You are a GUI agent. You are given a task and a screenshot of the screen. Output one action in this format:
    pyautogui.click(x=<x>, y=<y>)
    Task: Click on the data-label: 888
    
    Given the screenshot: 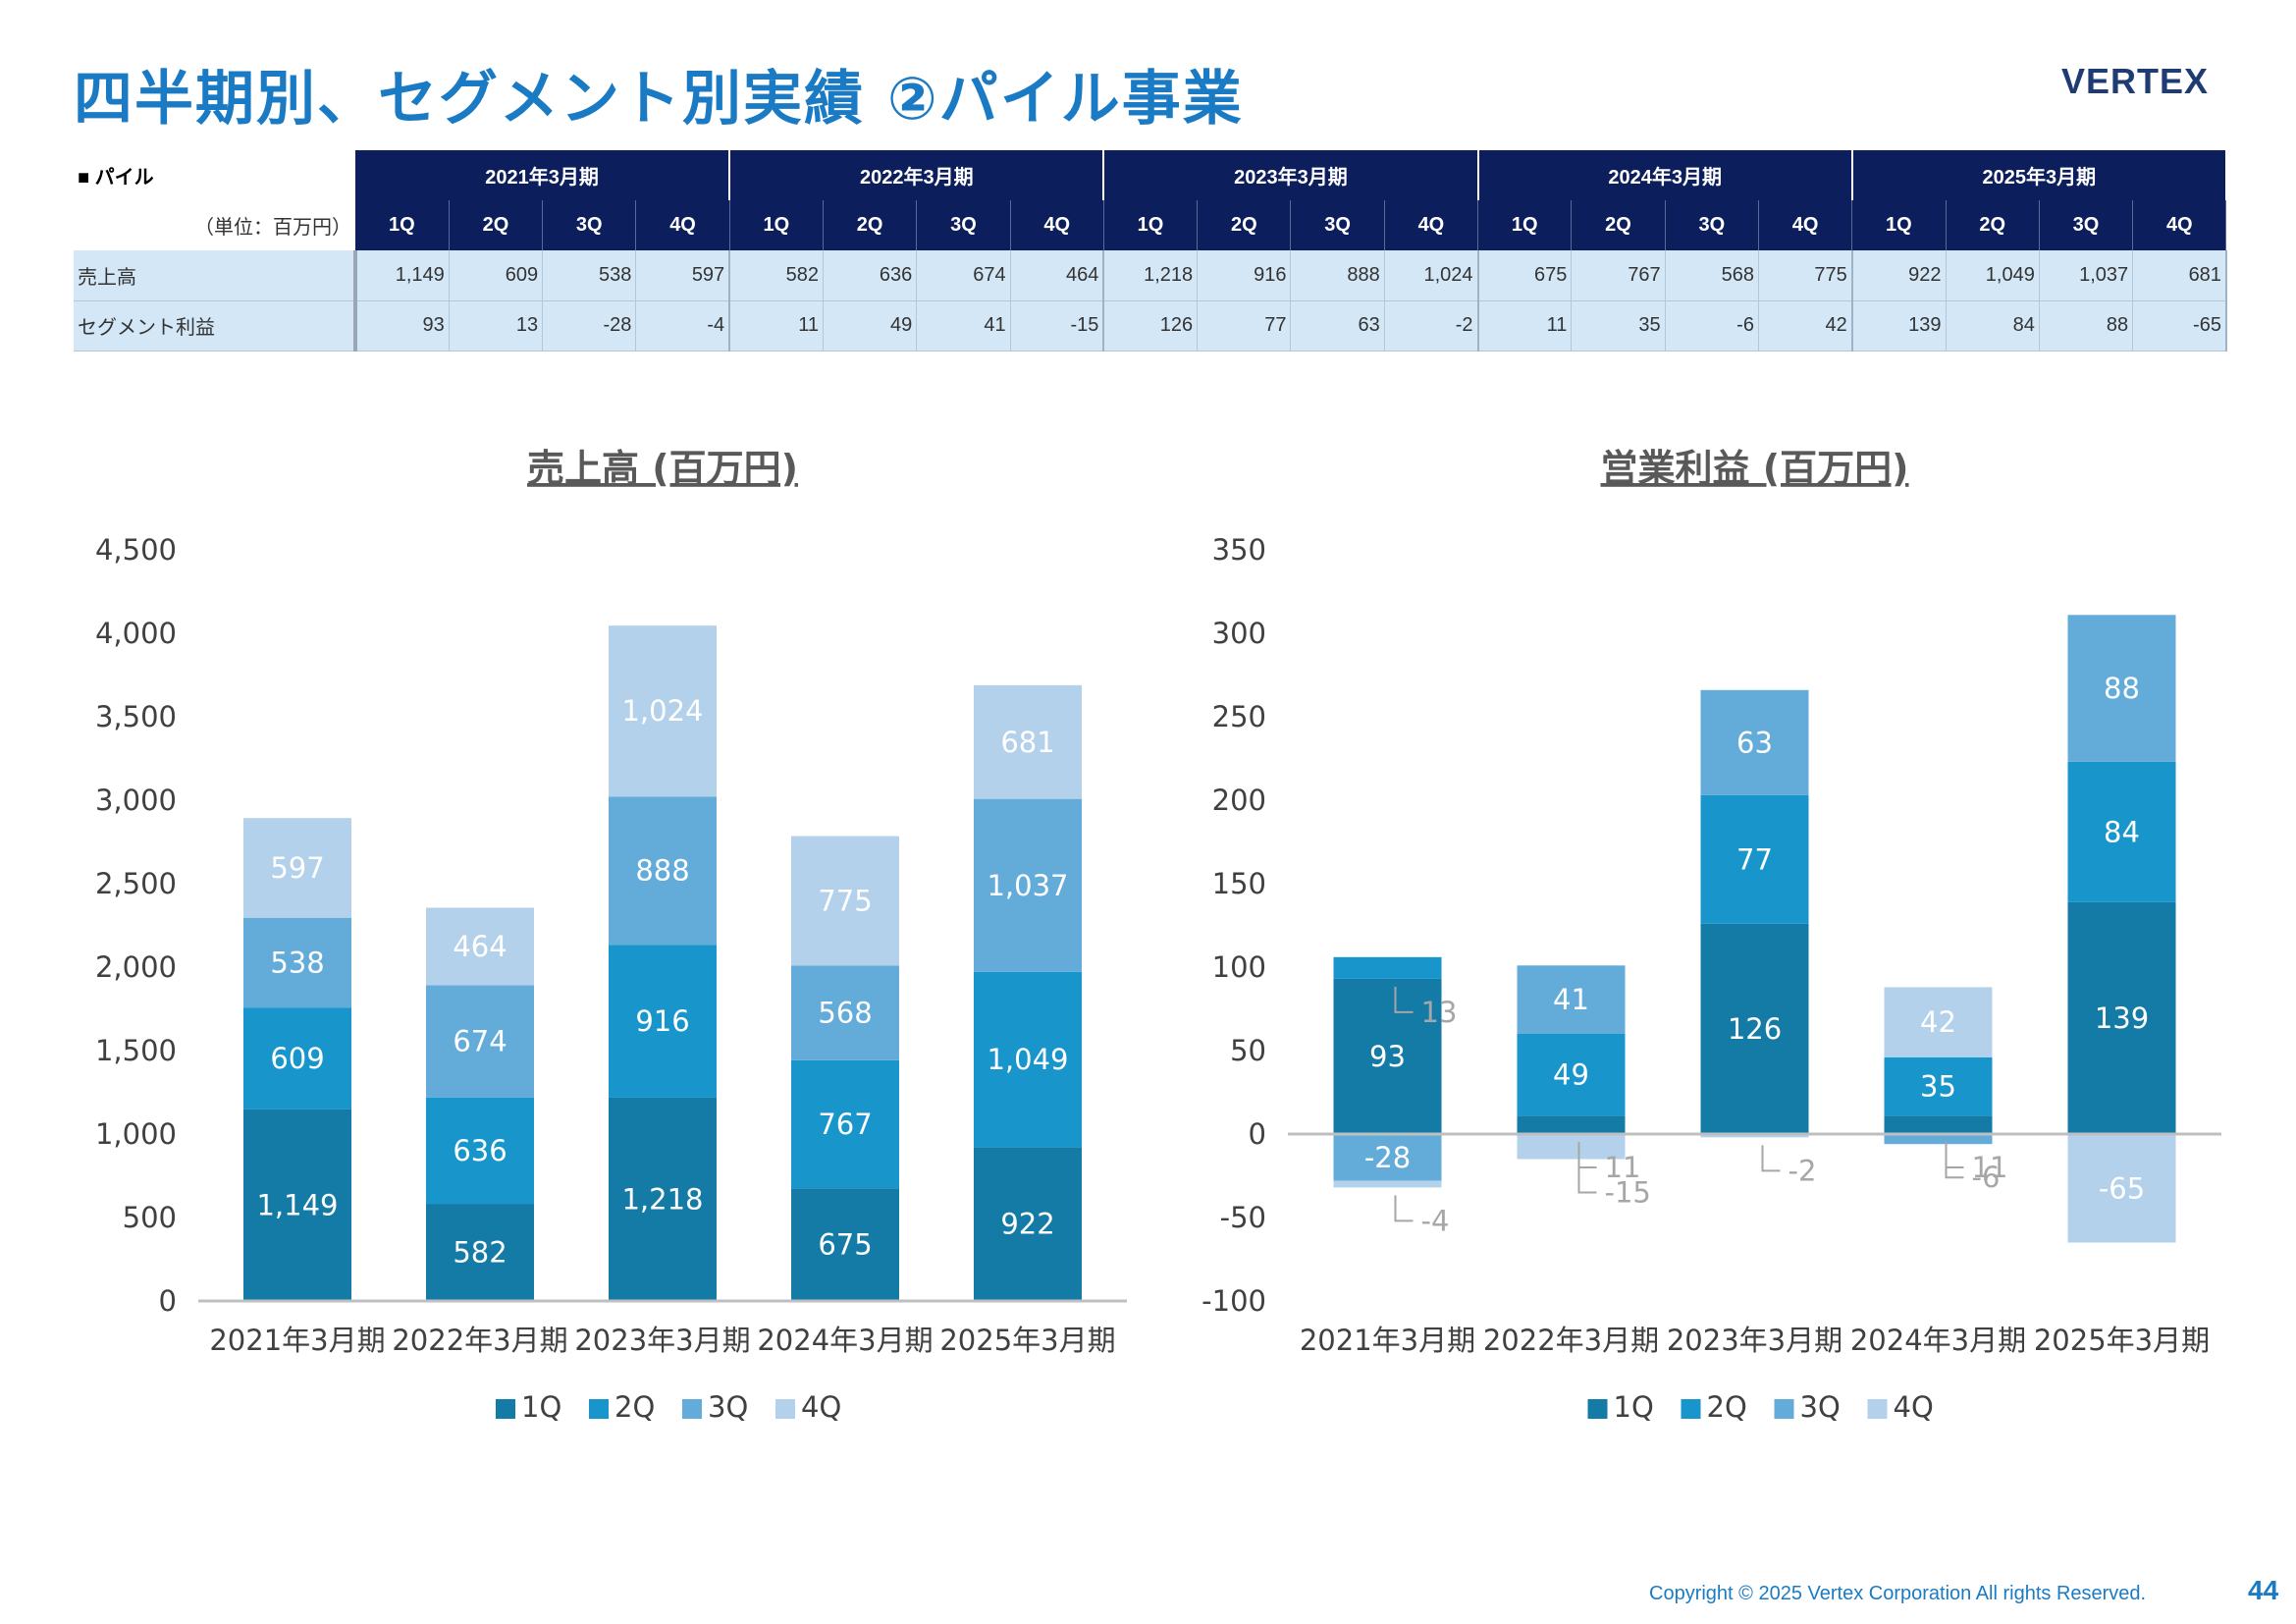 What is the action you would take?
    pyautogui.click(x=662, y=871)
    